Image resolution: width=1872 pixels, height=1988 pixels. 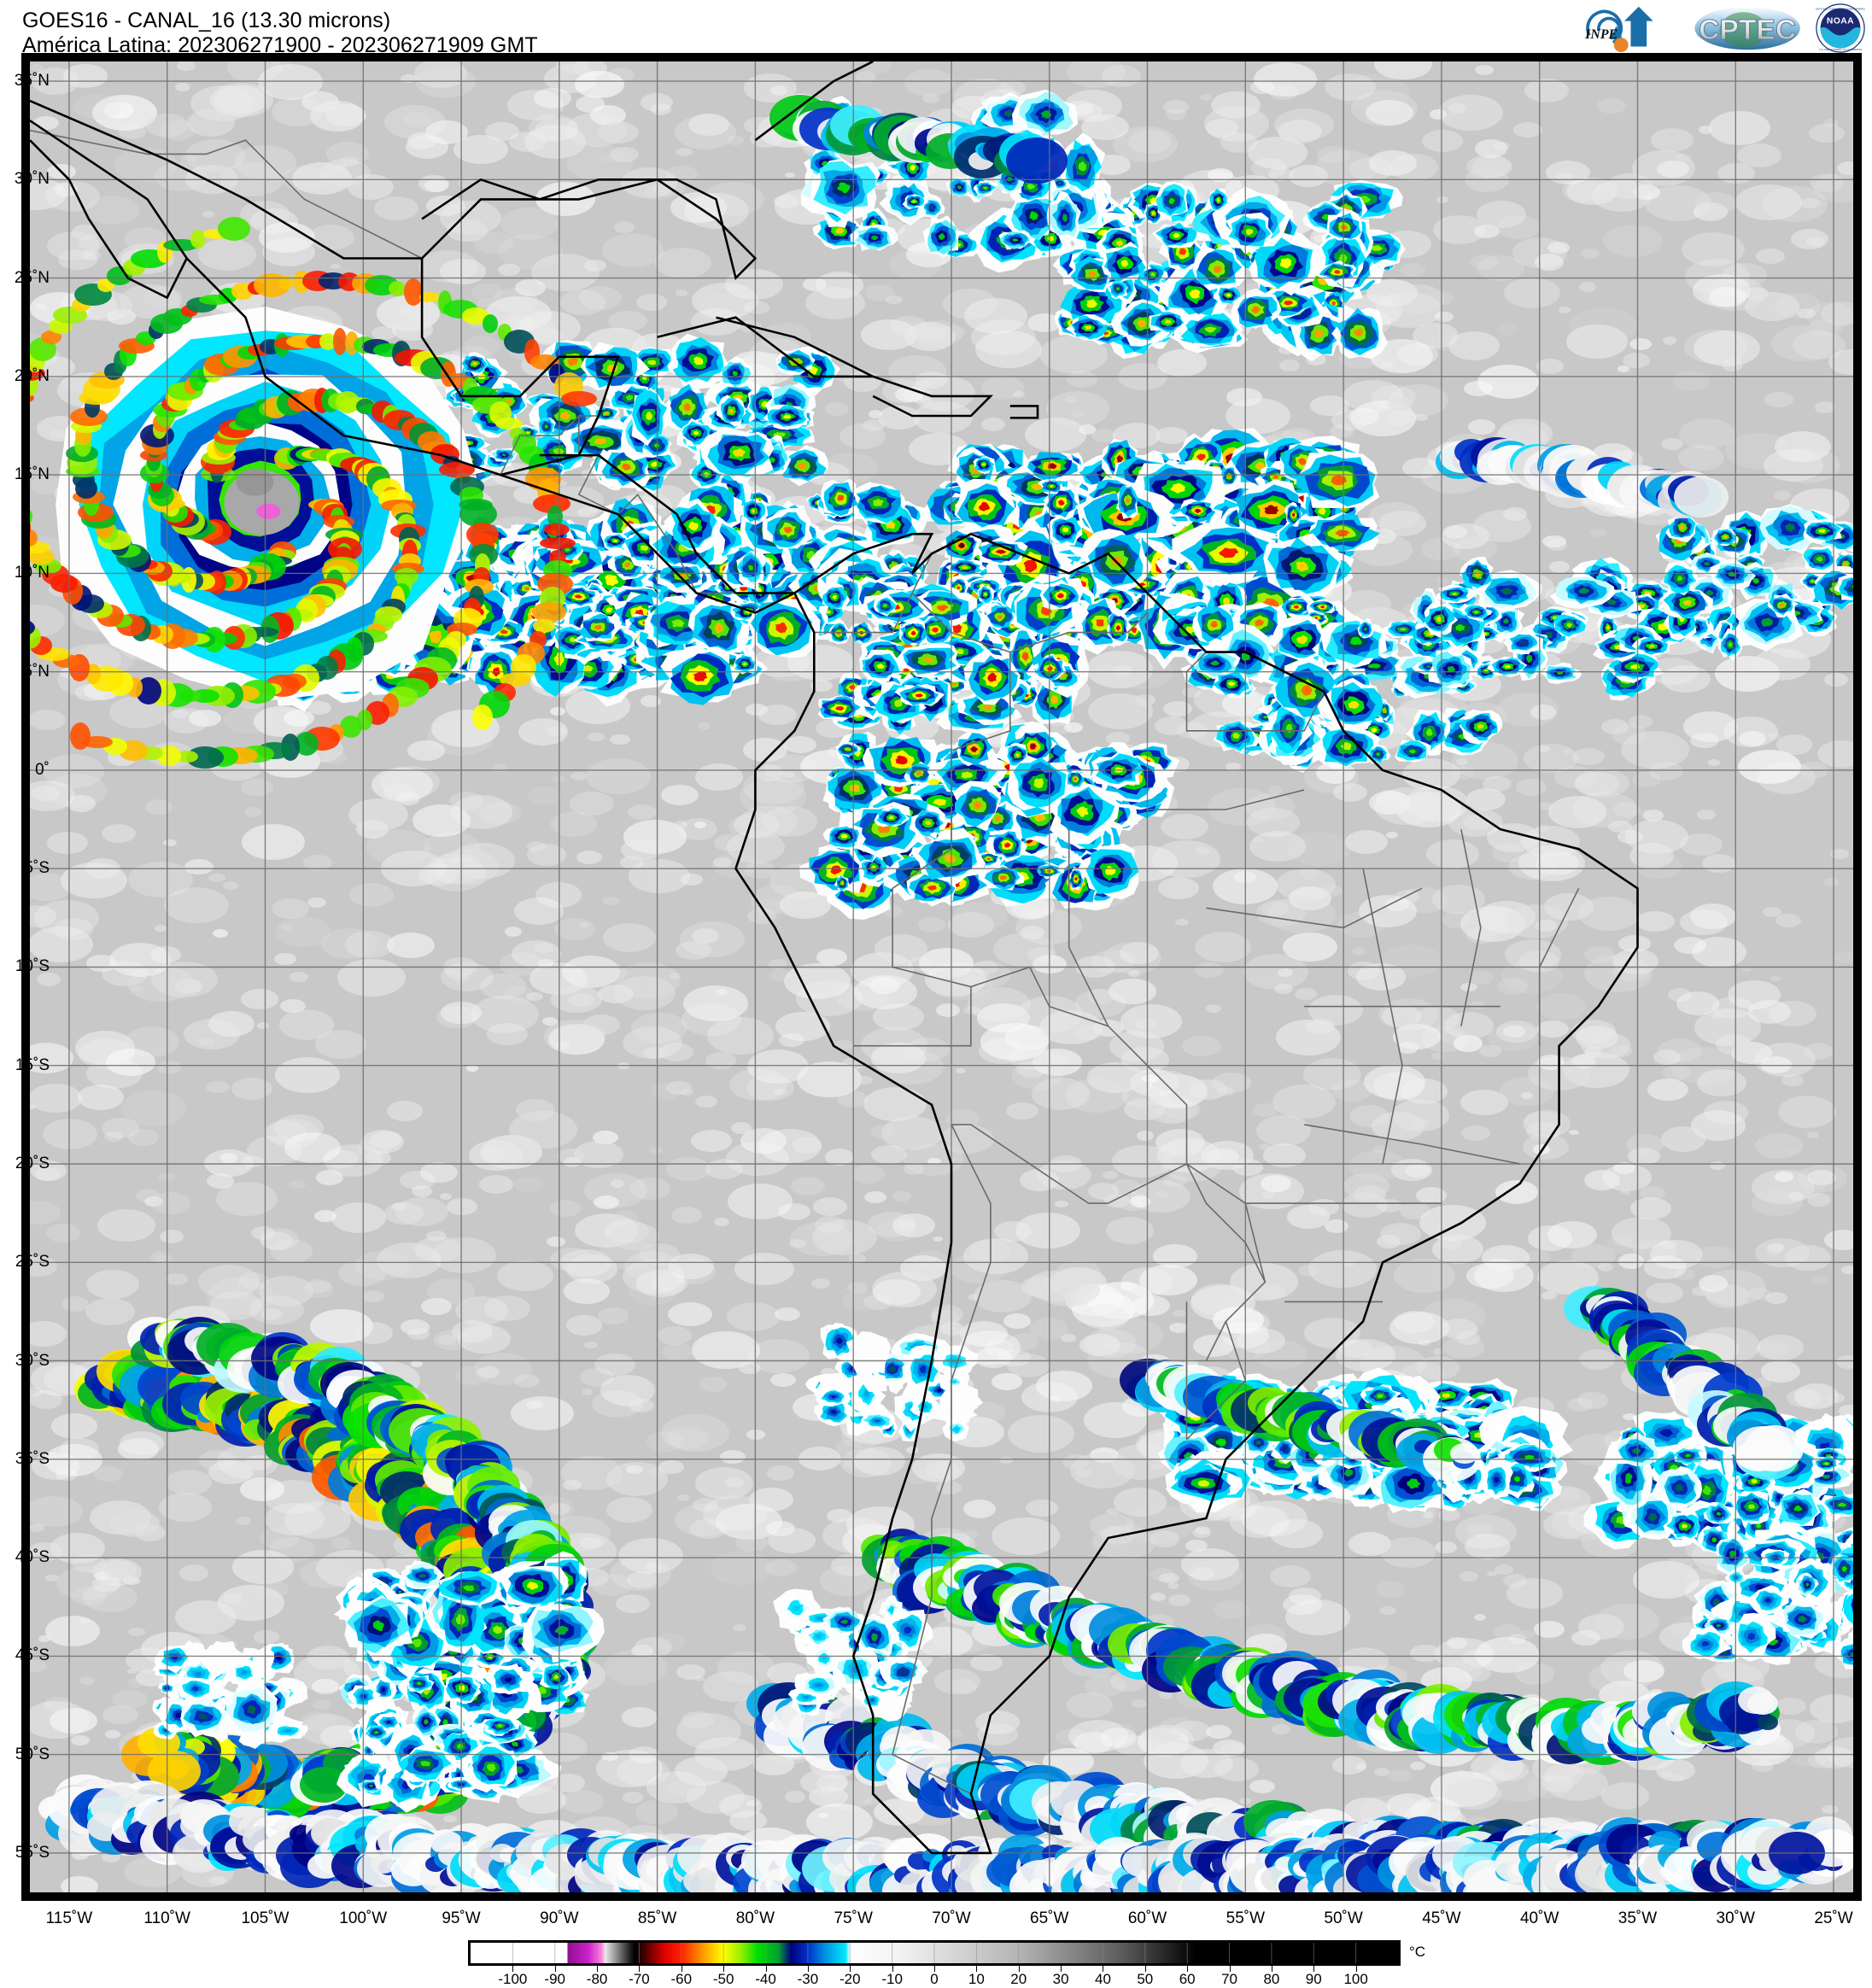 What do you see at coordinates (1229, 1979) in the screenshot?
I see `colorbar-tick-label: 70` at bounding box center [1229, 1979].